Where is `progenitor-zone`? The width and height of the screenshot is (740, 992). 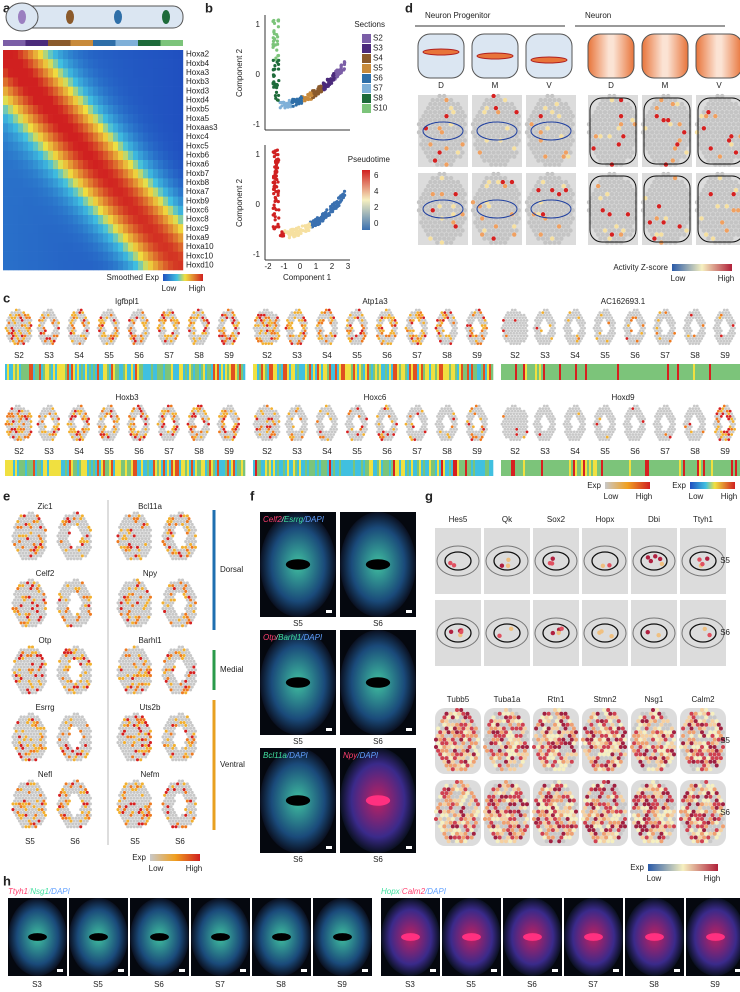 progenitor-zone is located at coordinates (495, 56).